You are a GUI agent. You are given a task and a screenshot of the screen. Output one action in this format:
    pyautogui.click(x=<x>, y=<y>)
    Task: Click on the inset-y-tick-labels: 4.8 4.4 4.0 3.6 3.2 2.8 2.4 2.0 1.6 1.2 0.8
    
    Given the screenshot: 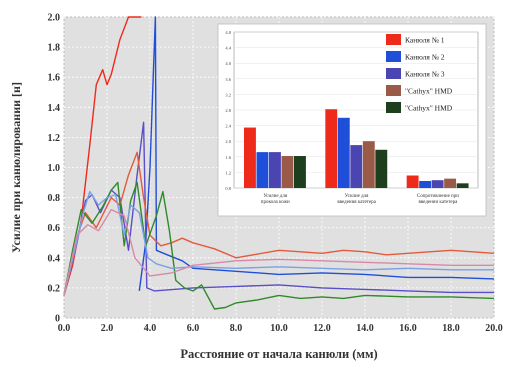 What is the action you would take?
    pyautogui.click(x=228, y=110)
    